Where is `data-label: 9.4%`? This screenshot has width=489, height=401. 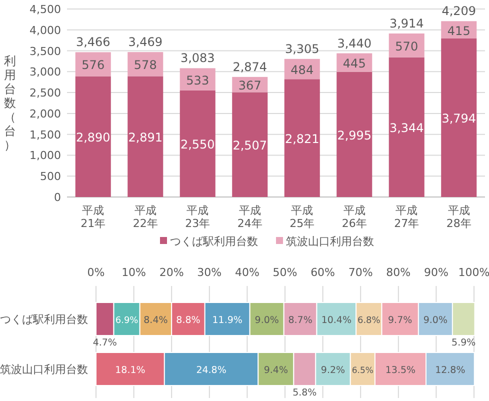
data-label: 9.4% is located at coordinates (276, 370).